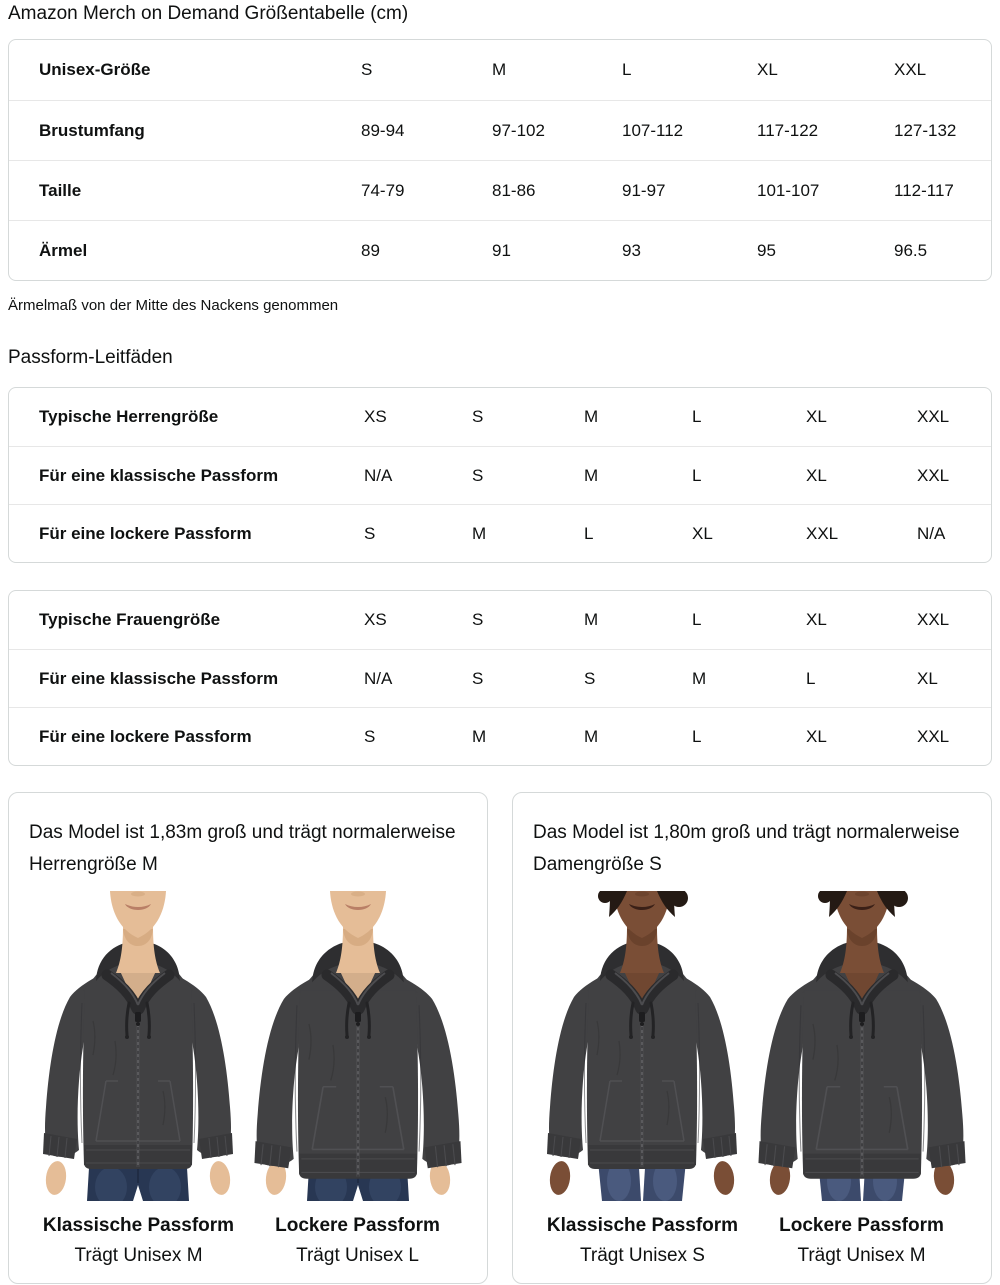 The width and height of the screenshot is (1000, 1285). Describe the element at coordinates (500, 417) in the screenshot. I see `table-row-typical-mens-size: Typische Herrengröße XS S M L XL XXL` at that location.